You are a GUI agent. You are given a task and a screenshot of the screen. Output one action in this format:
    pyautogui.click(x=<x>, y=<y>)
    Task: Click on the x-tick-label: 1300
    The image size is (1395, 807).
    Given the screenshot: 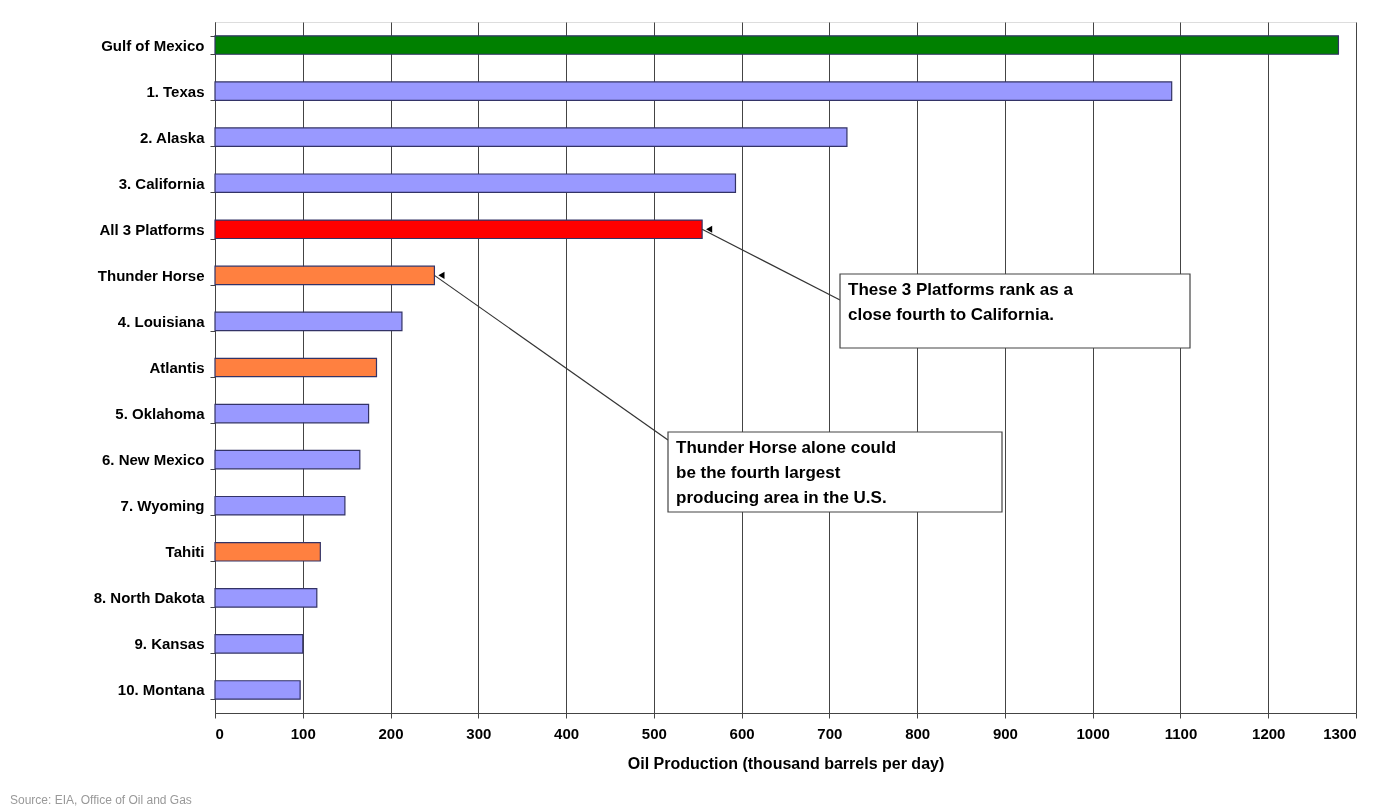 What is the action you would take?
    pyautogui.click(x=1340, y=733)
    